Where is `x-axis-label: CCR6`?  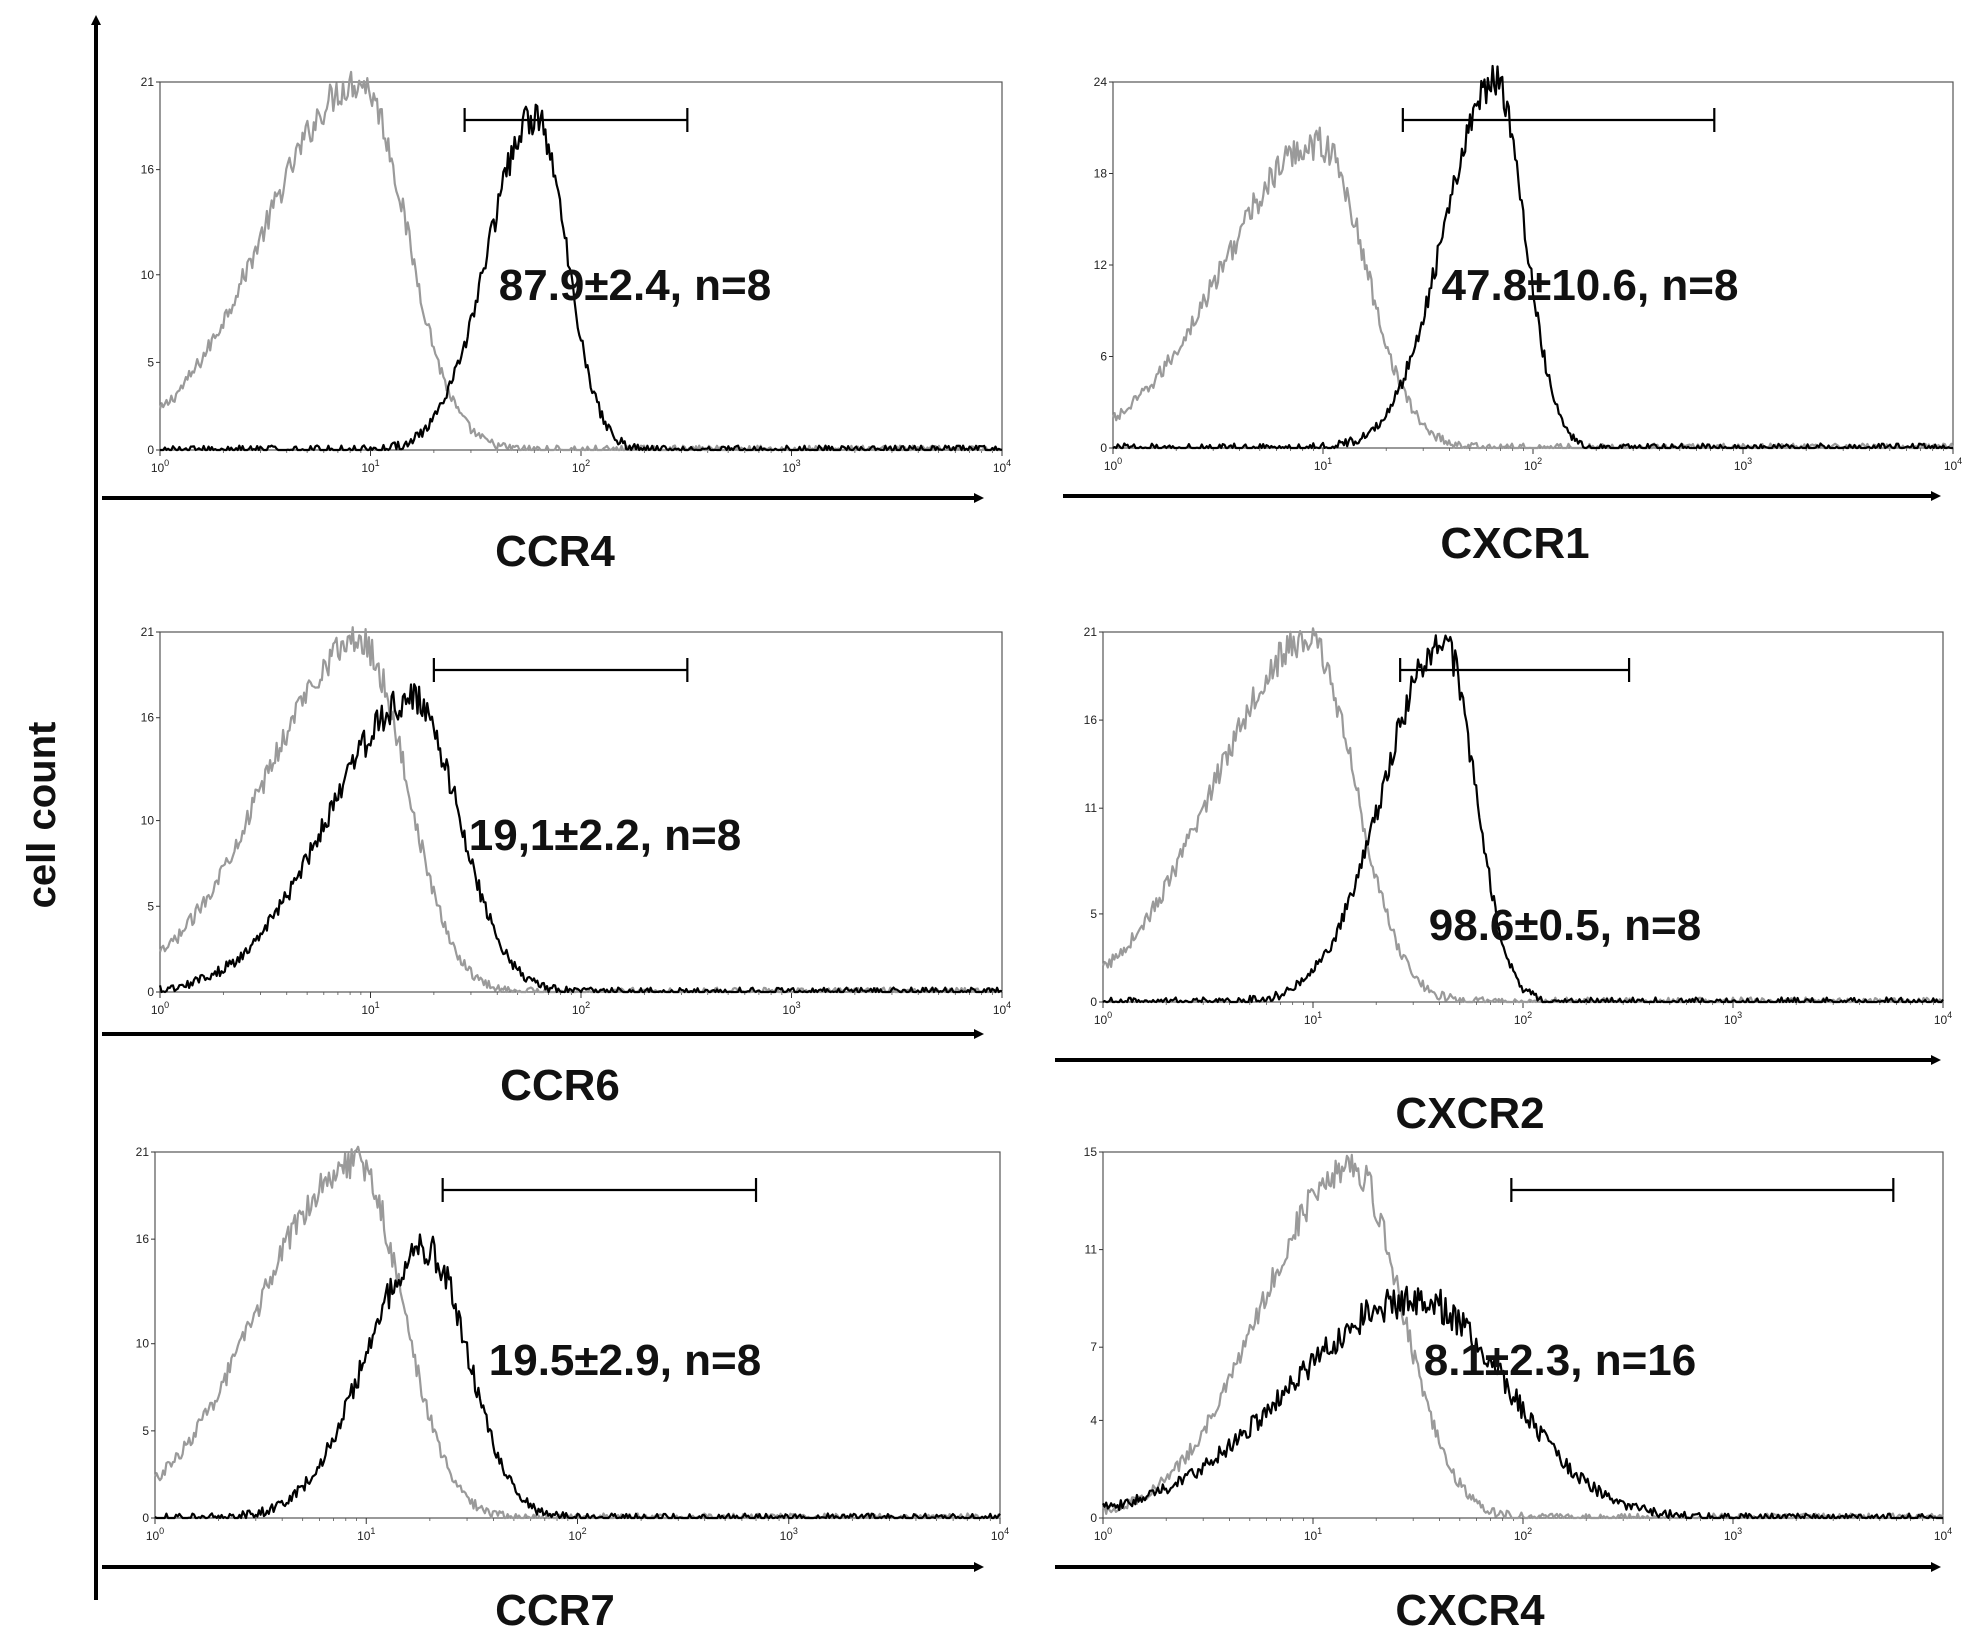
x-axis-label: CCR6 is located at coordinates (560, 1085).